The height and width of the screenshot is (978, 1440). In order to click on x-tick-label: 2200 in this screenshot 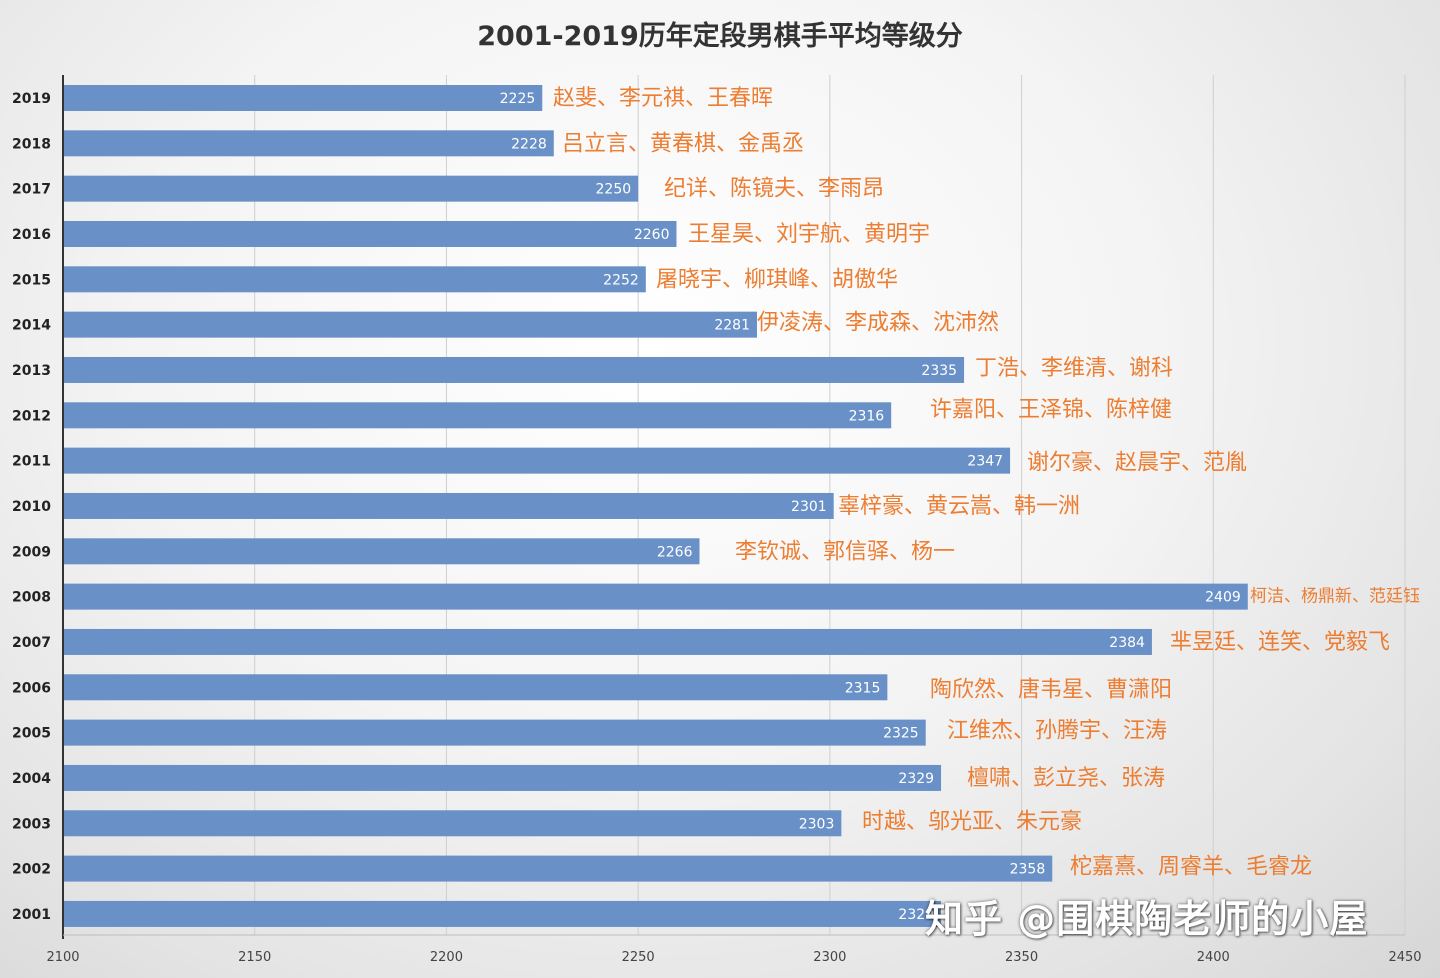, I will do `click(446, 957)`.